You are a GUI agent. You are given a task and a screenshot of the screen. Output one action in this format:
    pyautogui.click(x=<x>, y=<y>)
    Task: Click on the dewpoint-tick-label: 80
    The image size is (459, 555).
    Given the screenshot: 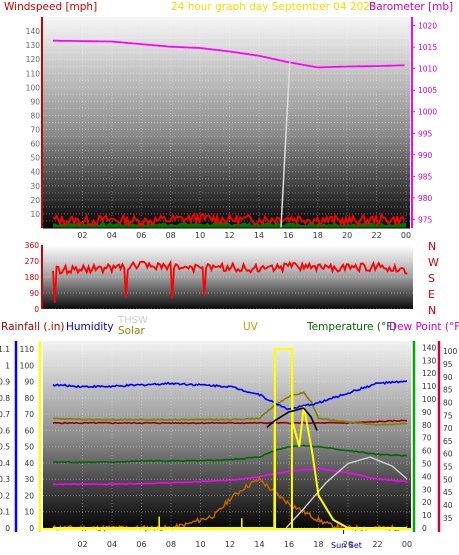 What is the action you would take?
    pyautogui.click(x=448, y=402)
    